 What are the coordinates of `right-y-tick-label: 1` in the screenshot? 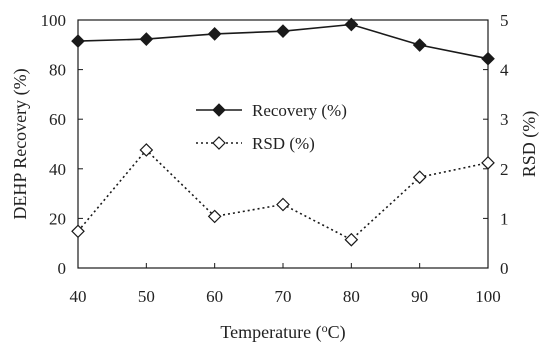 It's located at (504, 218).